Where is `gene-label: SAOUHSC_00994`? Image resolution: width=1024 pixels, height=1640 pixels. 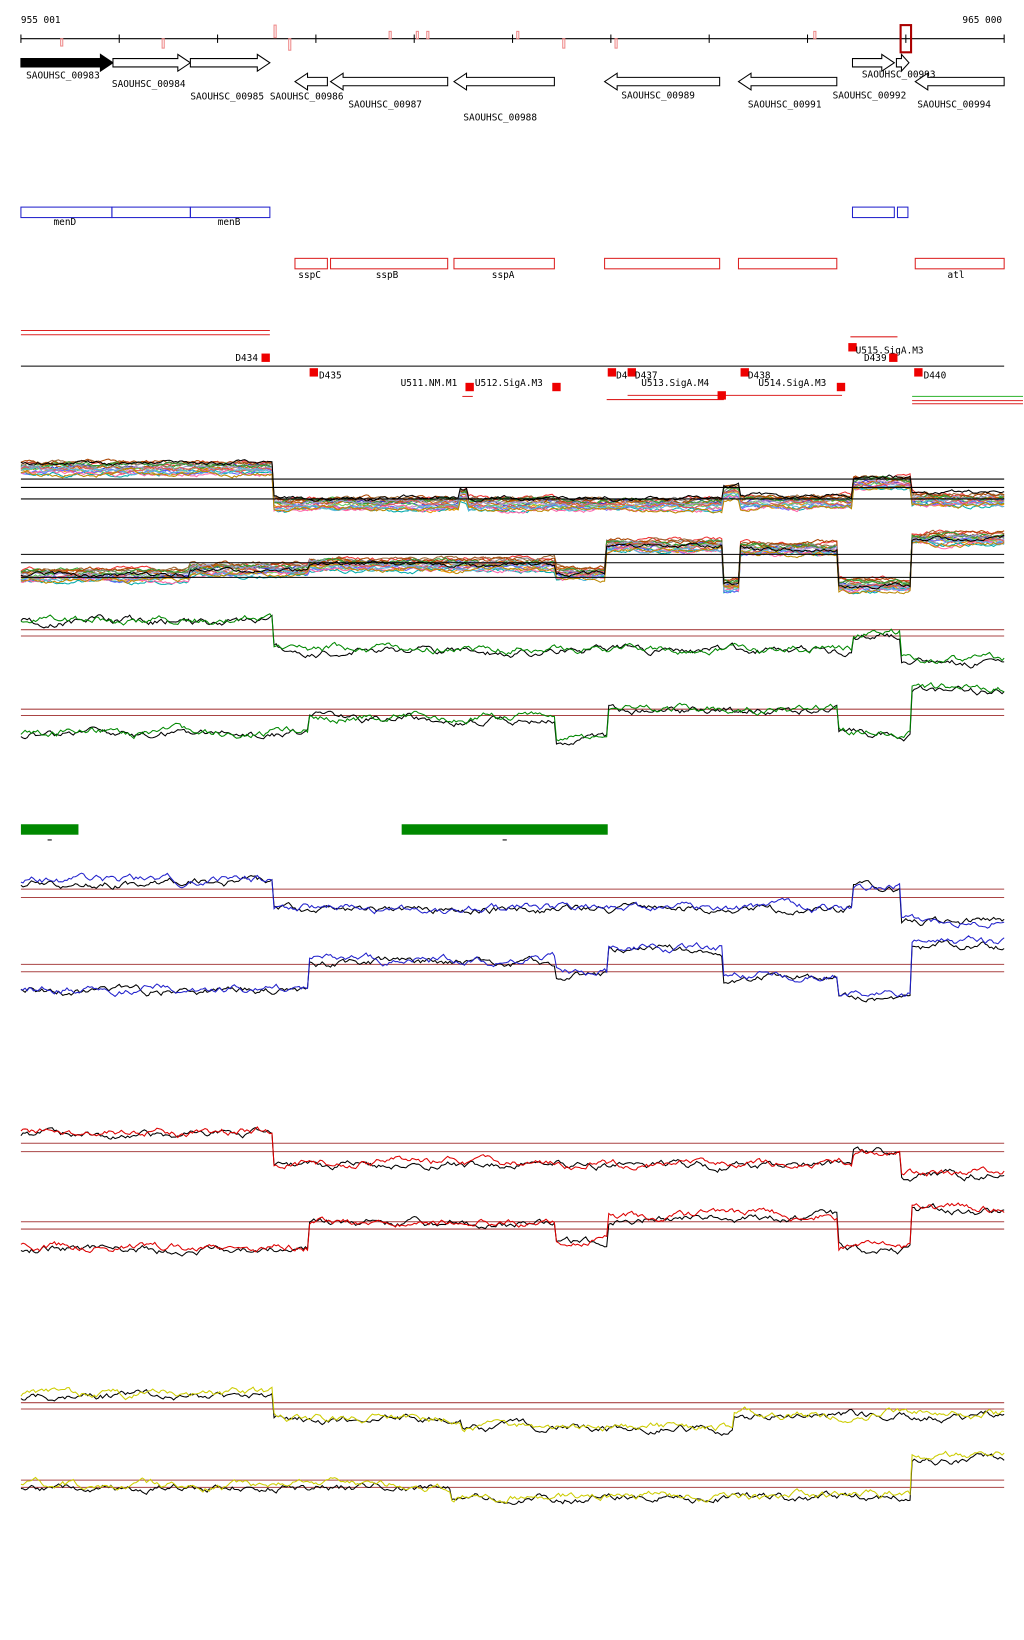
gene-label: SAOUHSC_00994 is located at coordinates (954, 105).